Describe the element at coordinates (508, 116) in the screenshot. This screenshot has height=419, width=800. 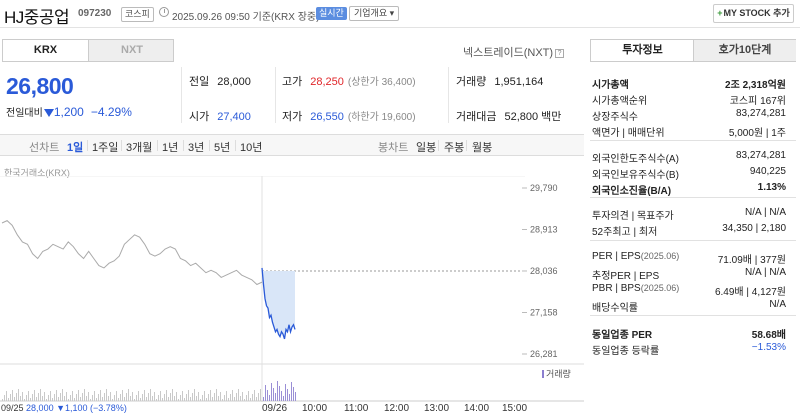
I see `trade-amount: 거래대금 52,800 백만` at that location.